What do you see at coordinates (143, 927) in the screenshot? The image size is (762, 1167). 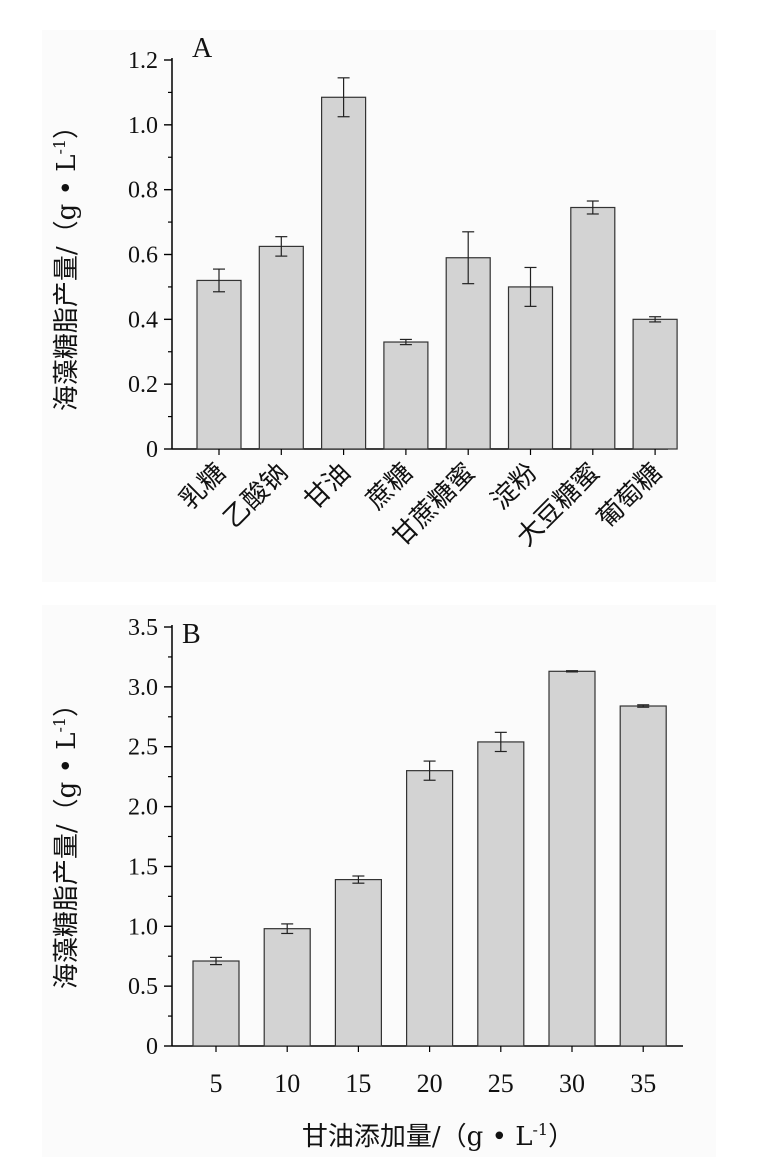 I see `panel-b-y-tick-label: 1.0` at bounding box center [143, 927].